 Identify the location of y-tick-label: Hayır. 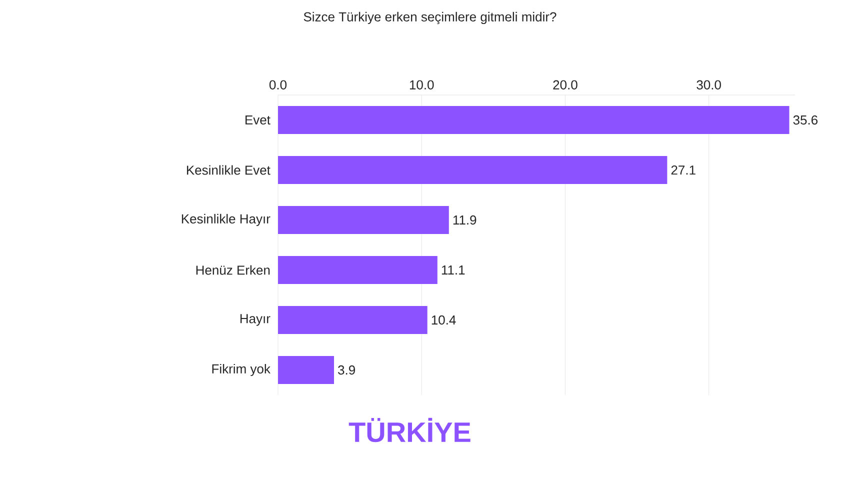
(255, 320).